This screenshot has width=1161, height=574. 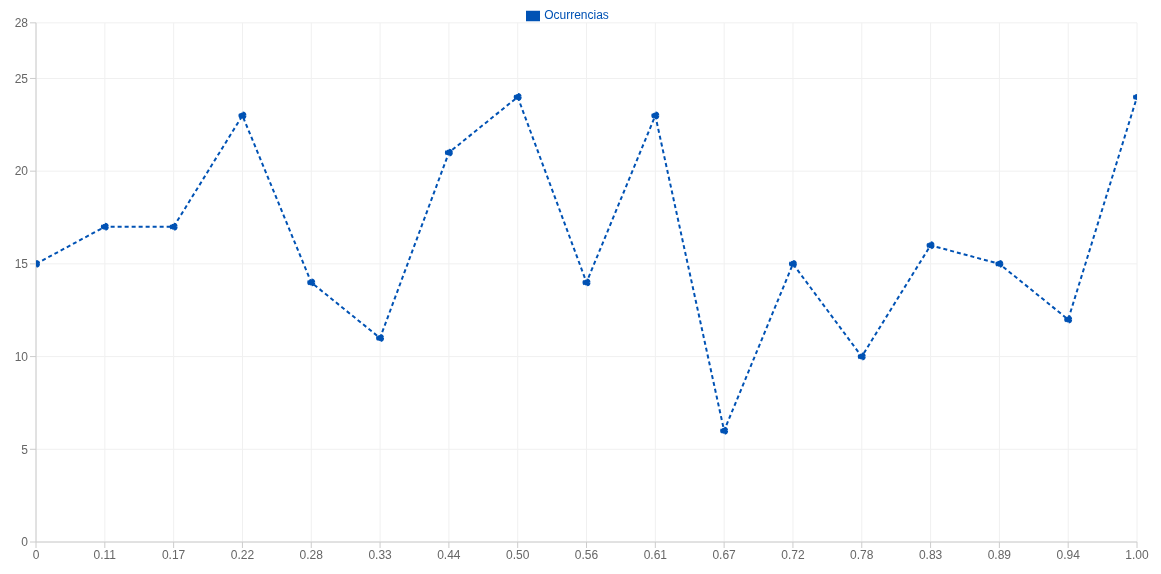 What do you see at coordinates (999, 554) in the screenshot?
I see `x-tick-label: 0.89` at bounding box center [999, 554].